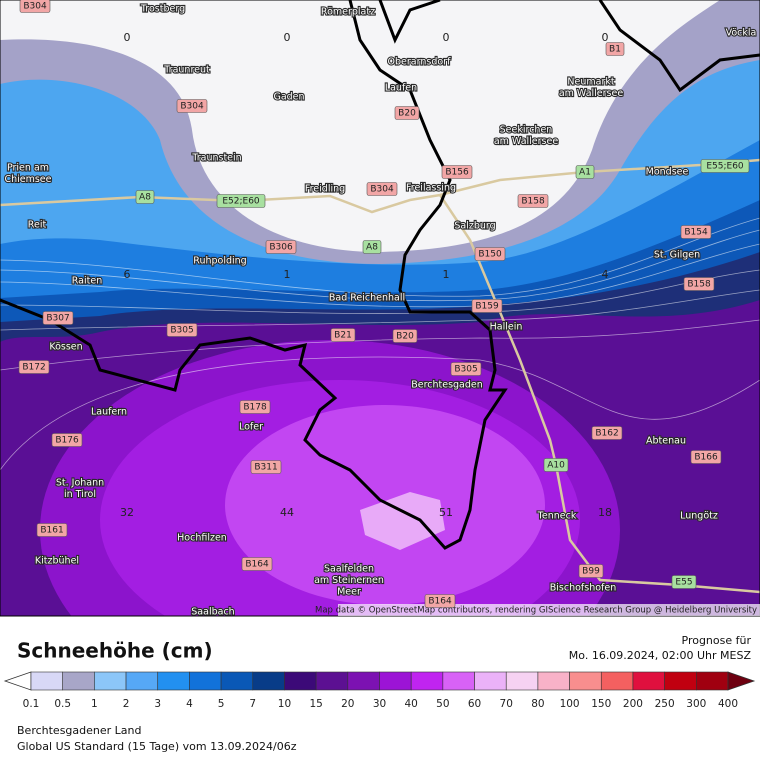 The image size is (760, 760). I want to click on place-label: Prien am, so click(28, 168).